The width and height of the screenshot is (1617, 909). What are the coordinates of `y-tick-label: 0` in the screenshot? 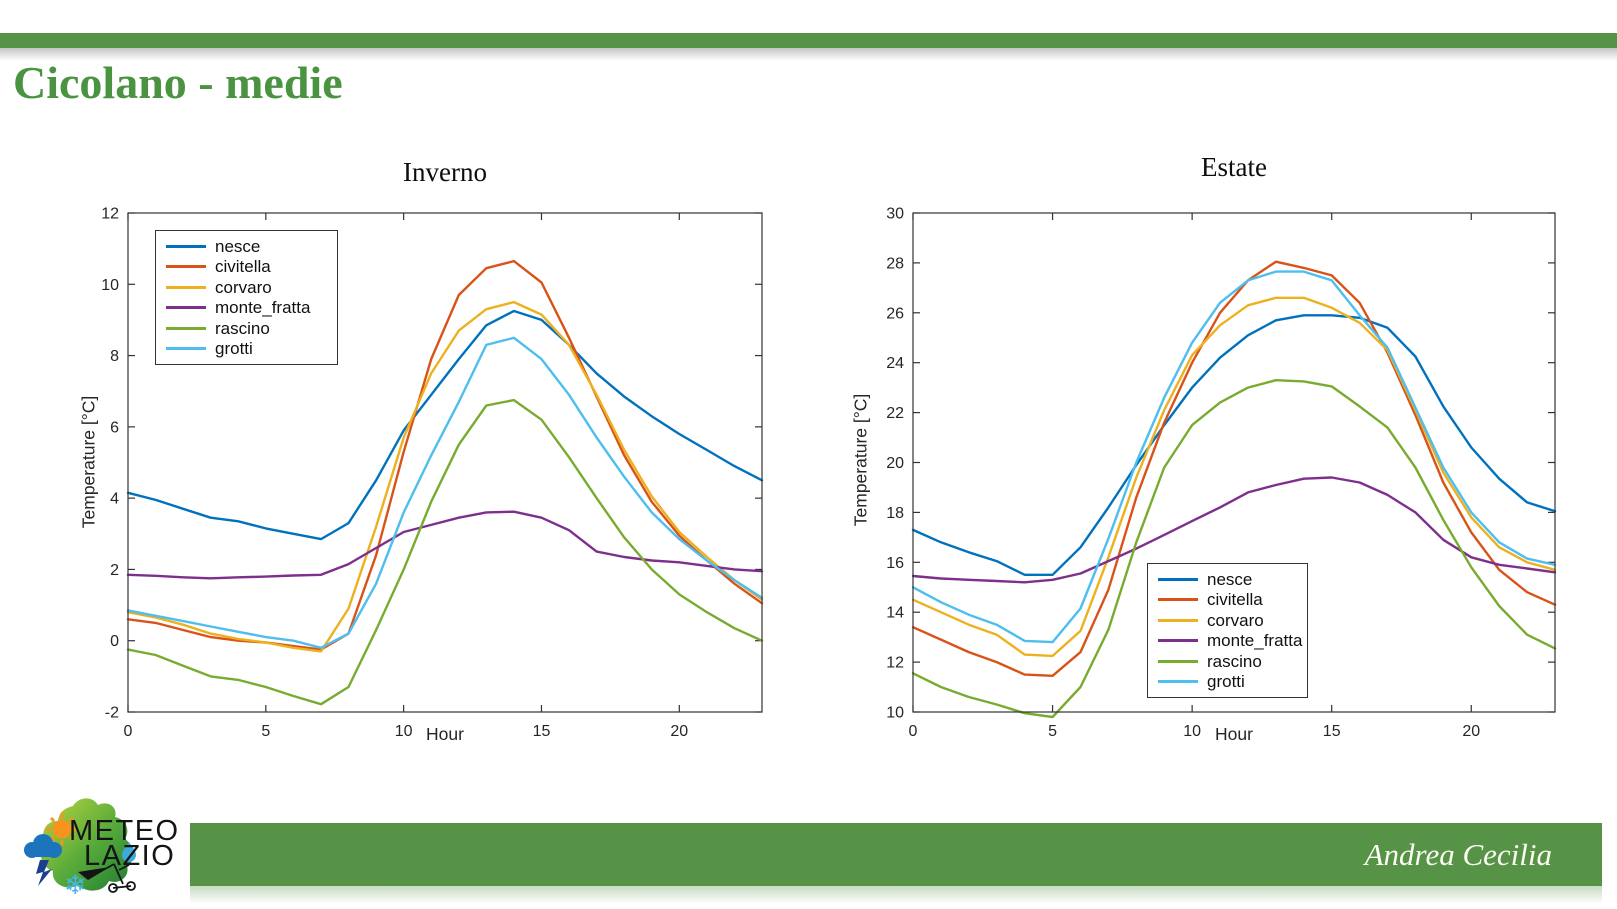 It's located at (114, 641).